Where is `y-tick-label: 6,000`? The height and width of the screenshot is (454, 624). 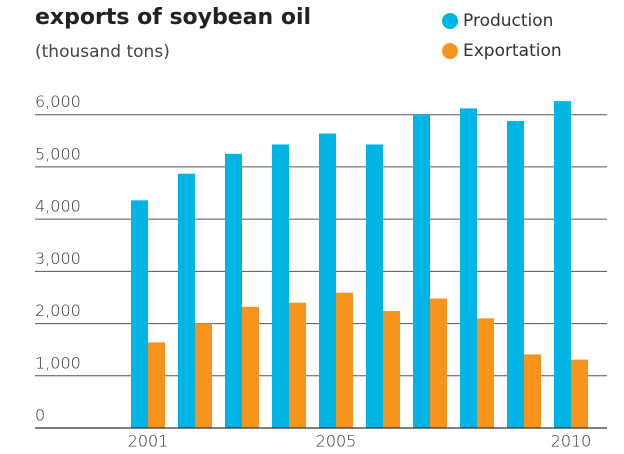 y-tick-label: 6,000 is located at coordinates (58, 101).